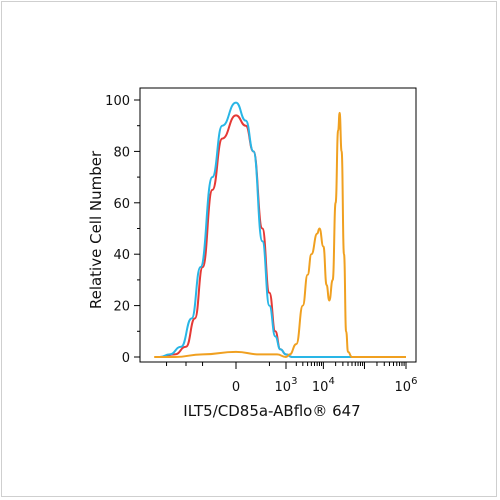 This screenshot has height=500, width=500. What do you see at coordinates (286, 385) in the screenshot?
I see `x-tick-label: 10³` at bounding box center [286, 385].